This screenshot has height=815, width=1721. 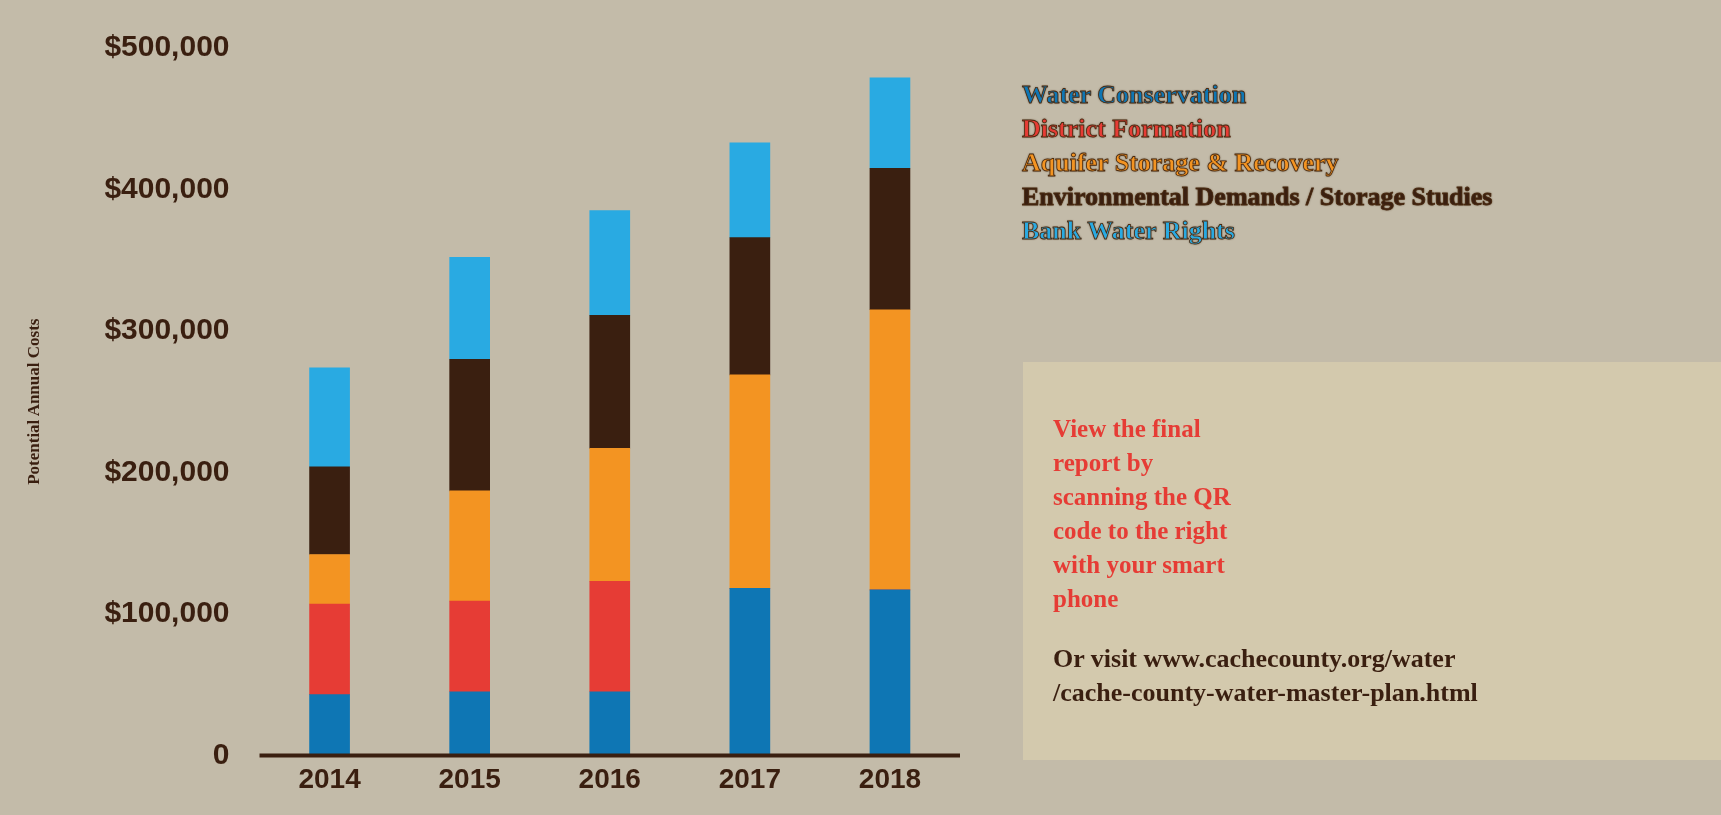 What do you see at coordinates (167, 187) in the screenshot?
I see `y-tick-label: $400,000` at bounding box center [167, 187].